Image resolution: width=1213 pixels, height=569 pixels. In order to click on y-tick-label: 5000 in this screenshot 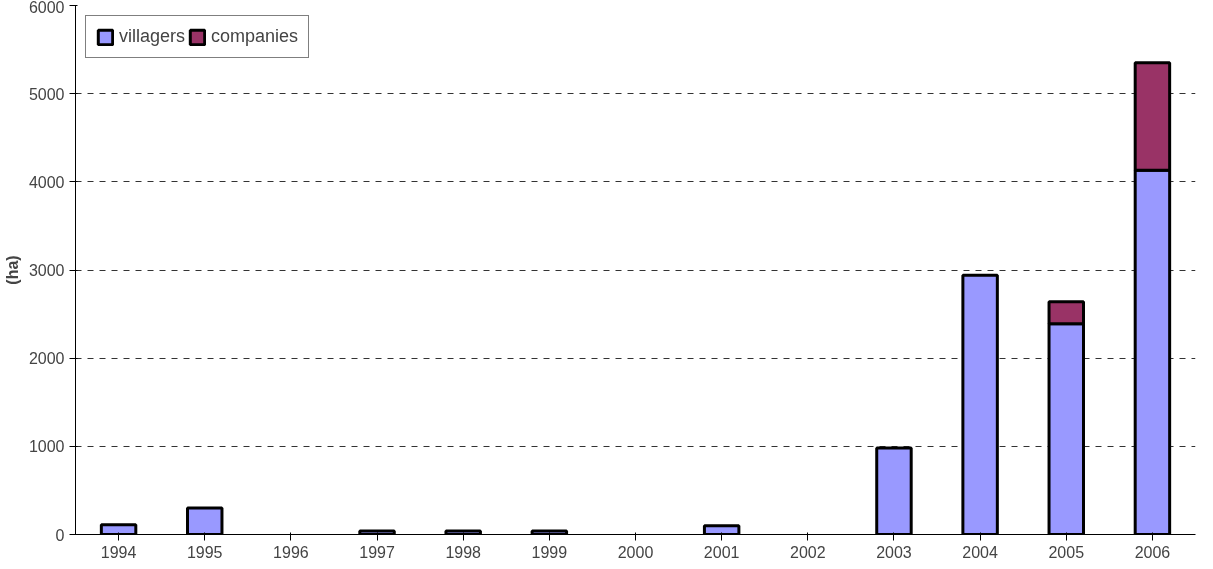, I will do `click(46, 94)`.